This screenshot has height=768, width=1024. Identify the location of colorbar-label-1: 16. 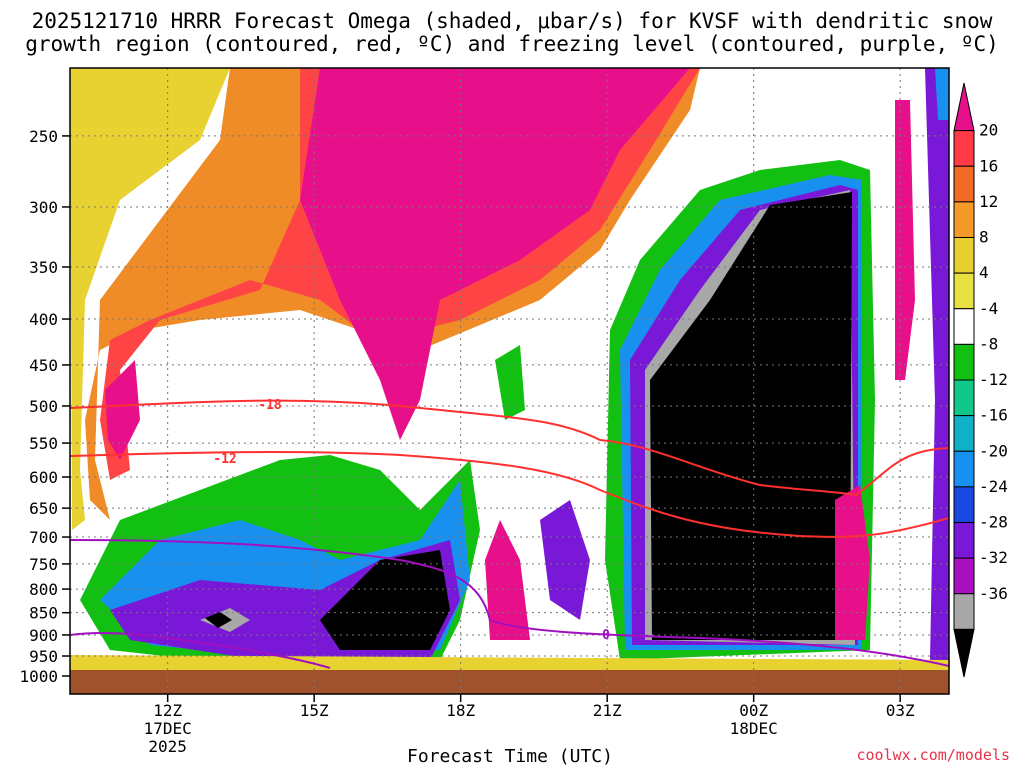
(988, 165).